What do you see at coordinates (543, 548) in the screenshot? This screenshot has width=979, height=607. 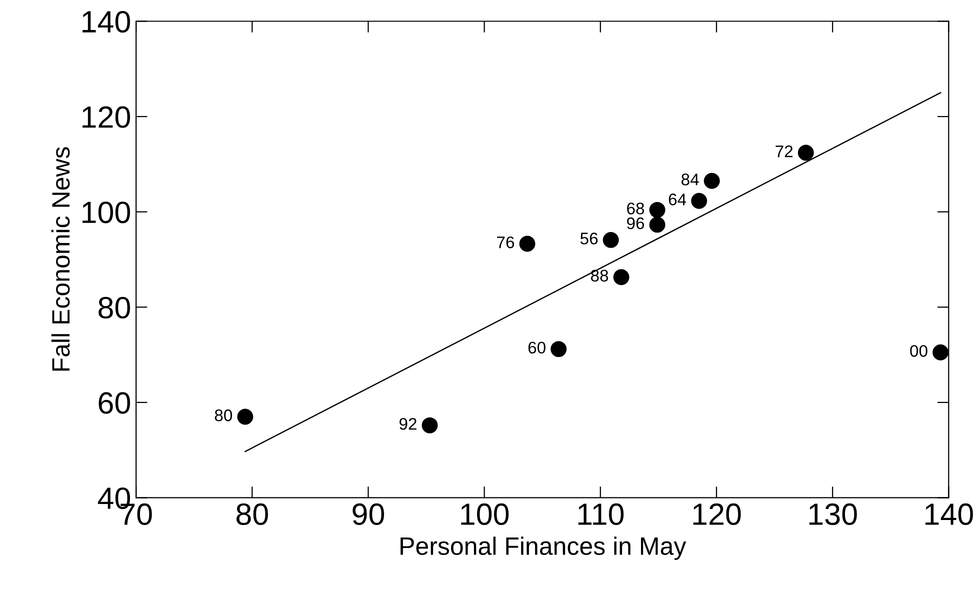 I see `x-axis-title: Personal Finances in May` at bounding box center [543, 548].